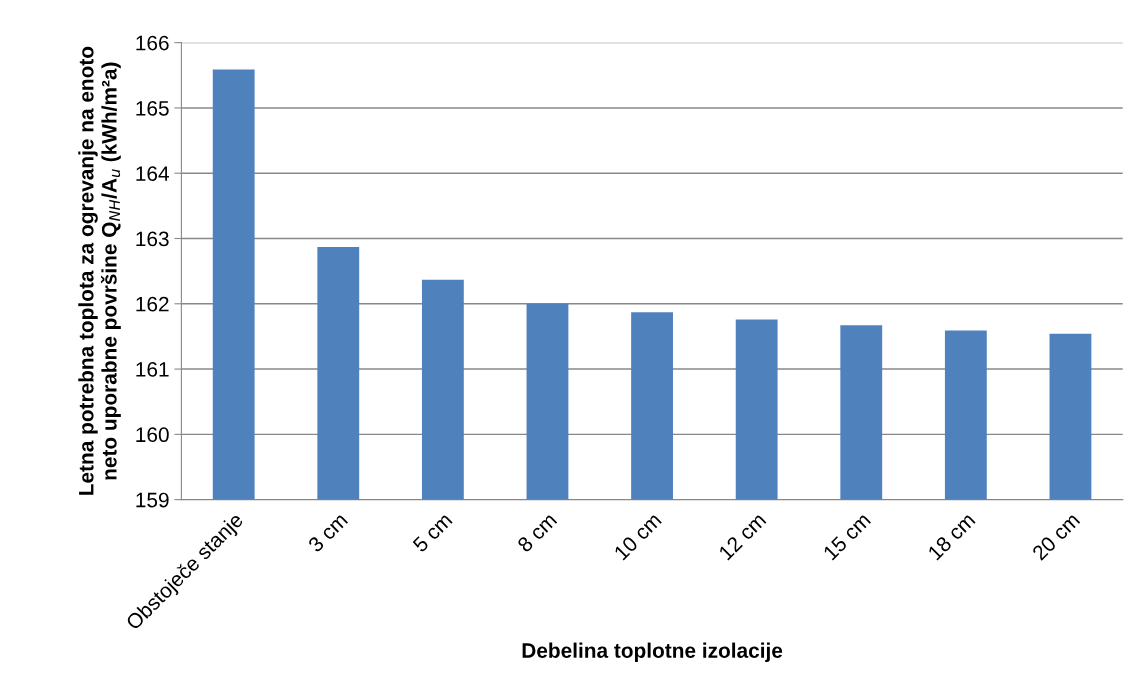 The height and width of the screenshot is (677, 1148). Describe the element at coordinates (152, 369) in the screenshot. I see `y-tick-label: 161` at that location.